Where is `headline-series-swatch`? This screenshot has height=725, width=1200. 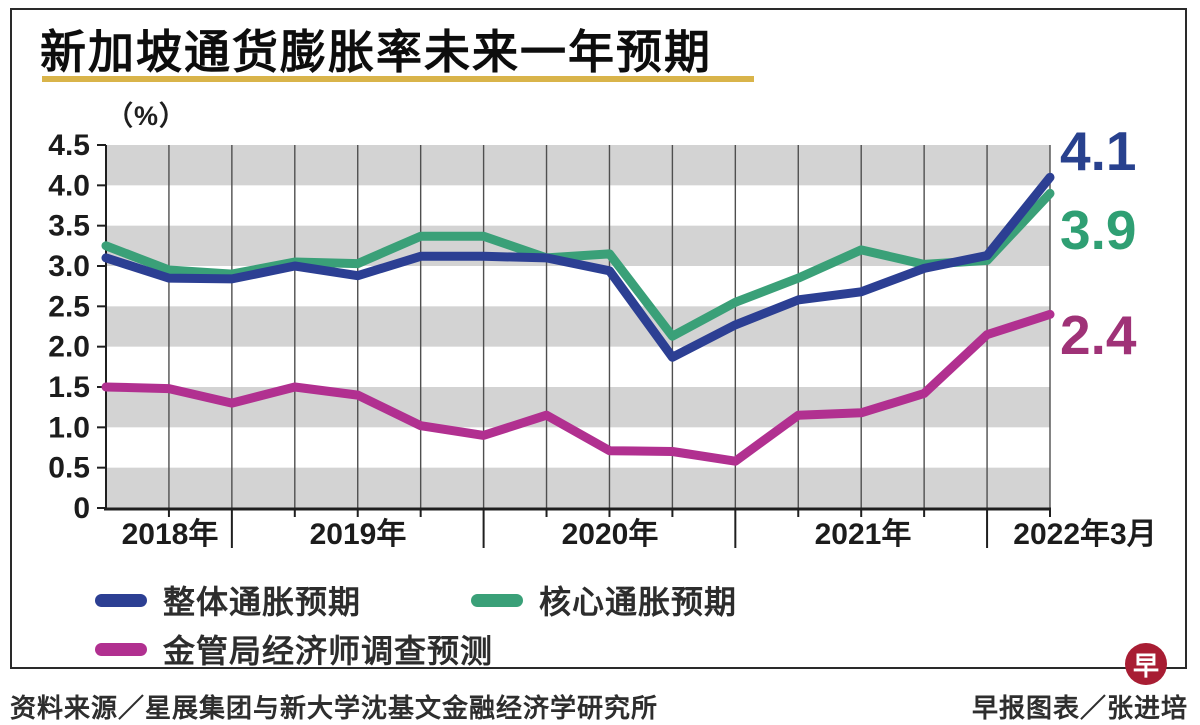
headline-series-swatch is located at coordinates (121, 600).